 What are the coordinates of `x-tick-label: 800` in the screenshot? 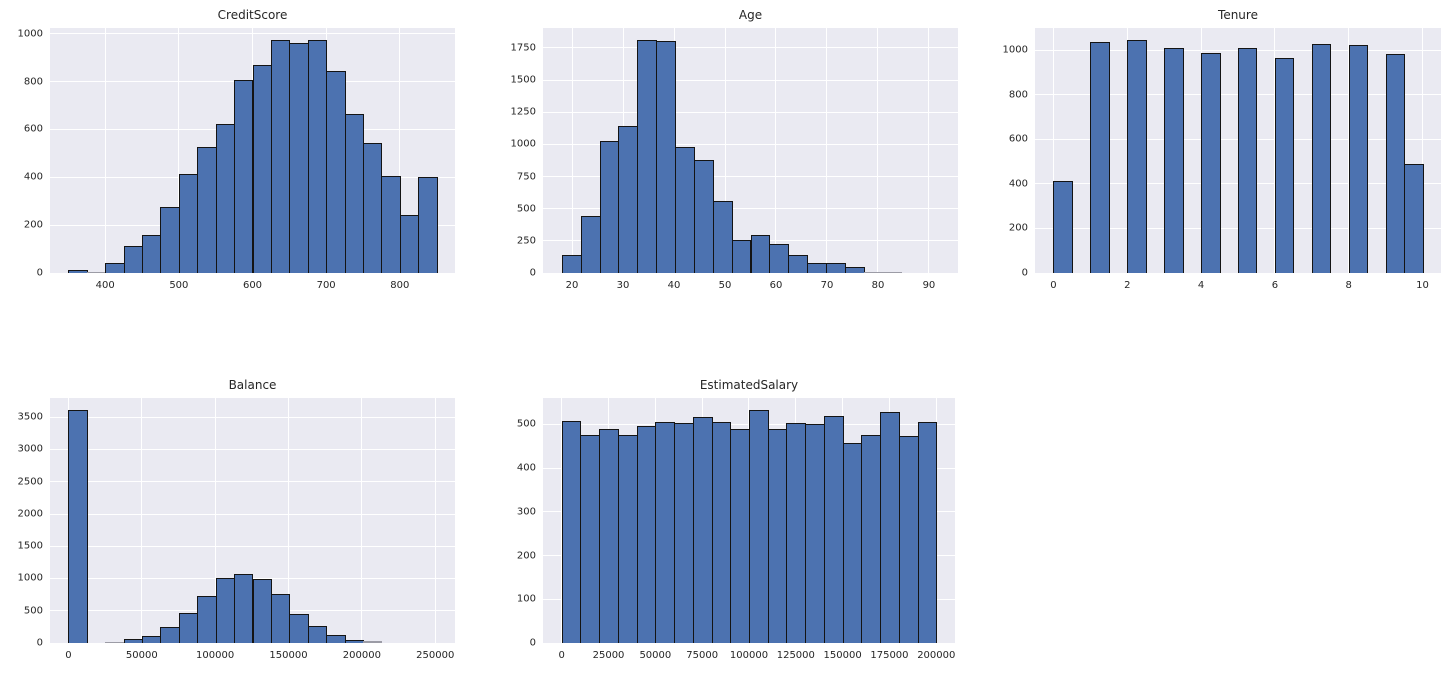 It's located at (400, 285).